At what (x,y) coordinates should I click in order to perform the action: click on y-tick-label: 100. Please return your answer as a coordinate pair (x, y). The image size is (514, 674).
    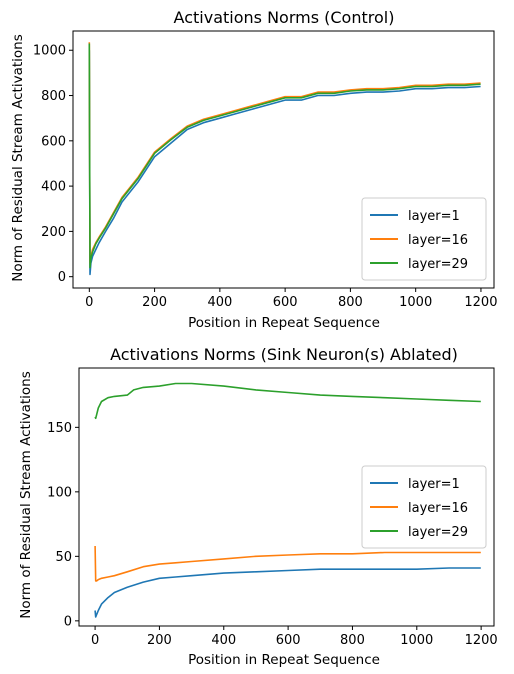
    Looking at the image, I should click on (59, 492).